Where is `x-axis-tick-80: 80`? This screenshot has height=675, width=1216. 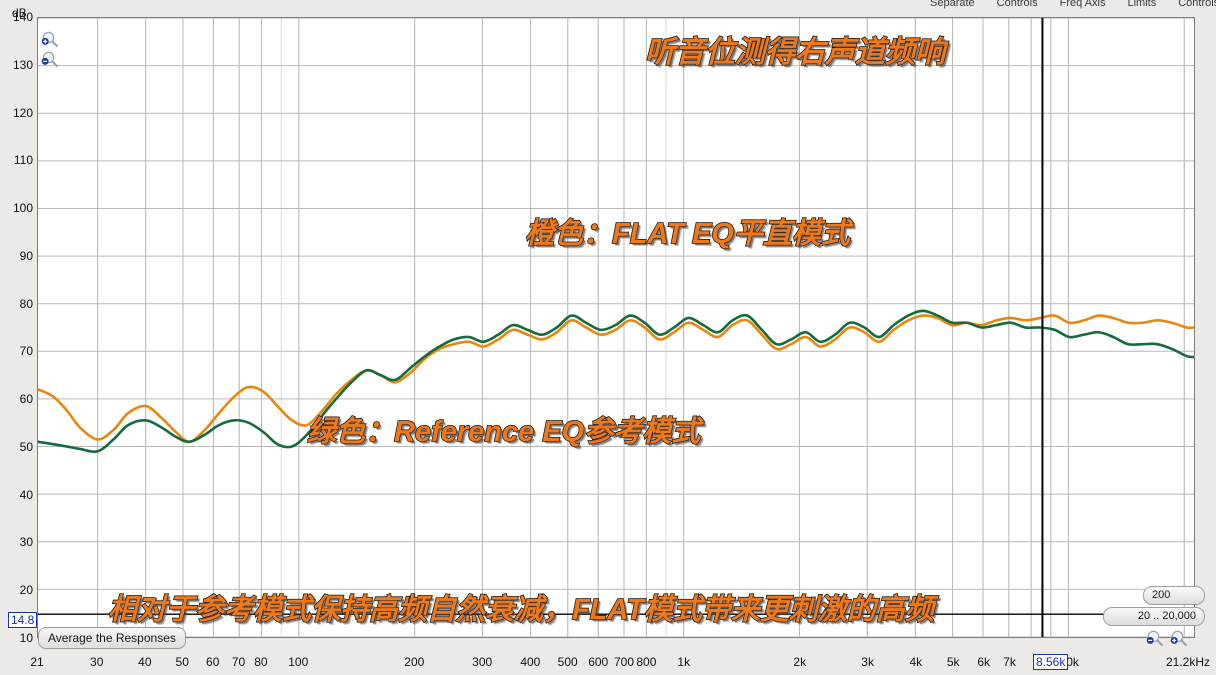
x-axis-tick-80: 80 is located at coordinates (261, 662).